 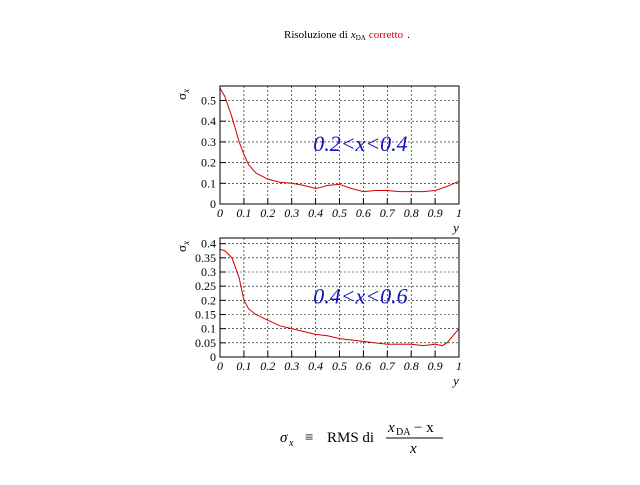 I want to click on footer-formula: σ x ≡ RMS di x DA − x x, so click(x=361, y=438).